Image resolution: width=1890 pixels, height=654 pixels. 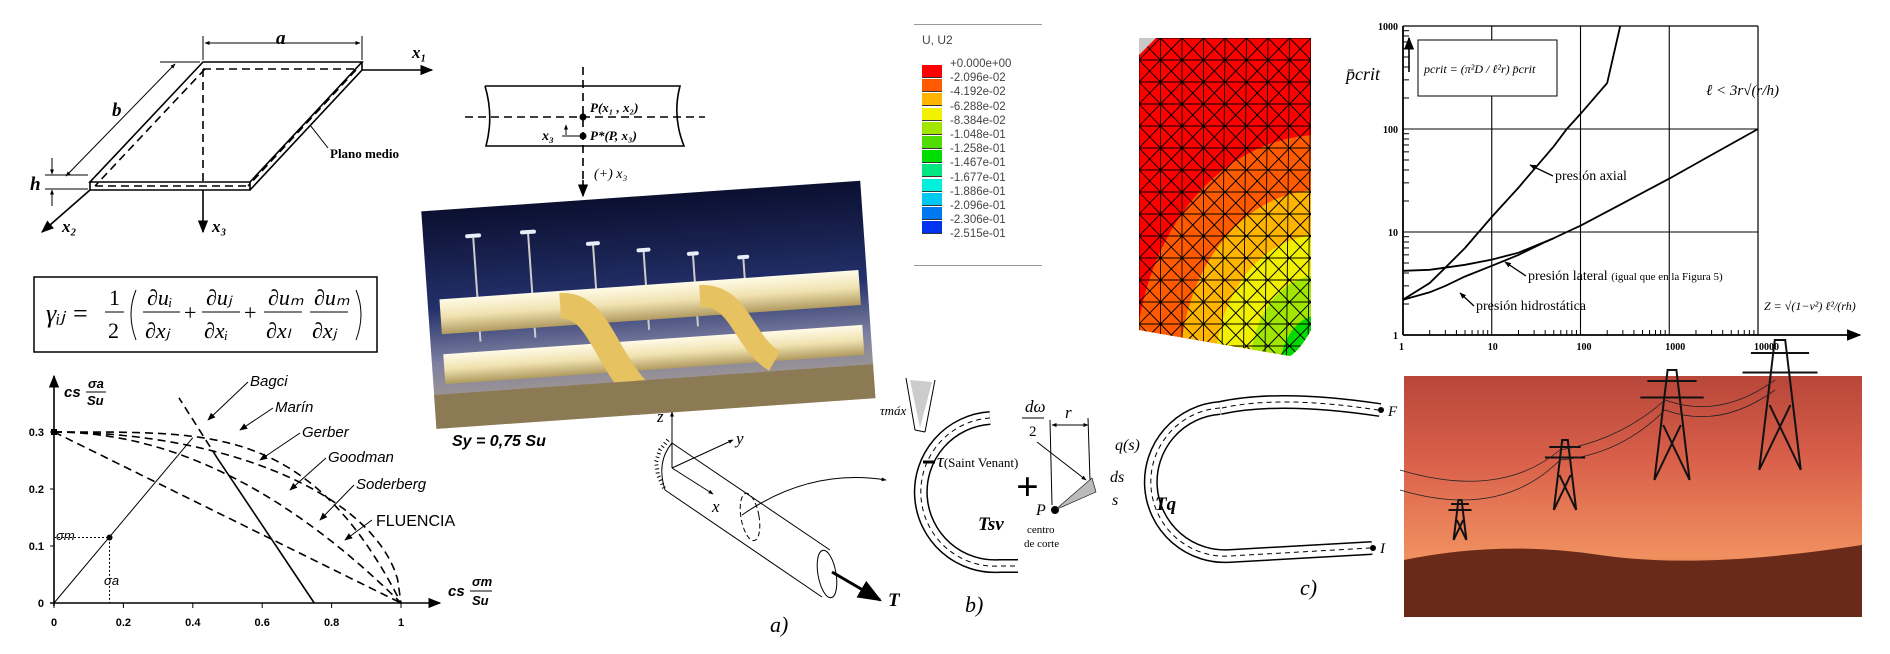 I want to click on eq-lhs: γᵢⱼ =, so click(x=67, y=313).